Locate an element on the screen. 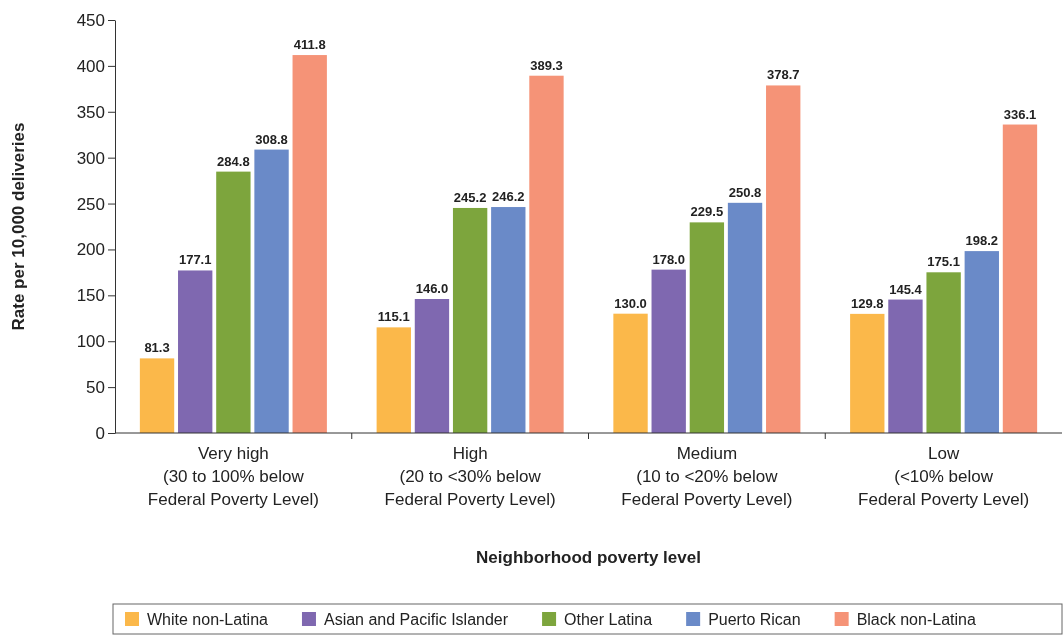 This screenshot has height=635, width=1064. x-tick-label: Very high (30 to 100% below Federal Poverty Level) is located at coordinates (233, 476).